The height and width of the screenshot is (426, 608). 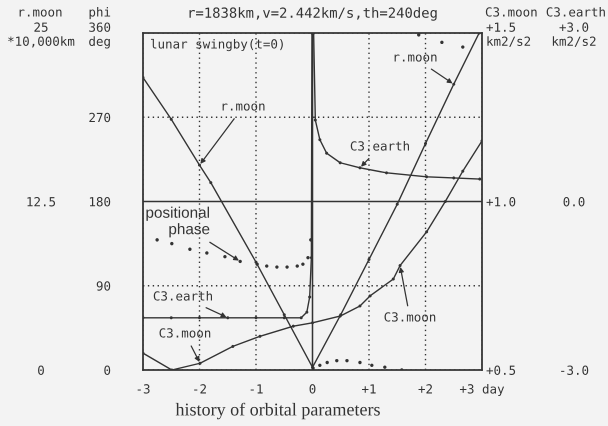 I want to click on x-tick-label: +1, so click(x=369, y=389).